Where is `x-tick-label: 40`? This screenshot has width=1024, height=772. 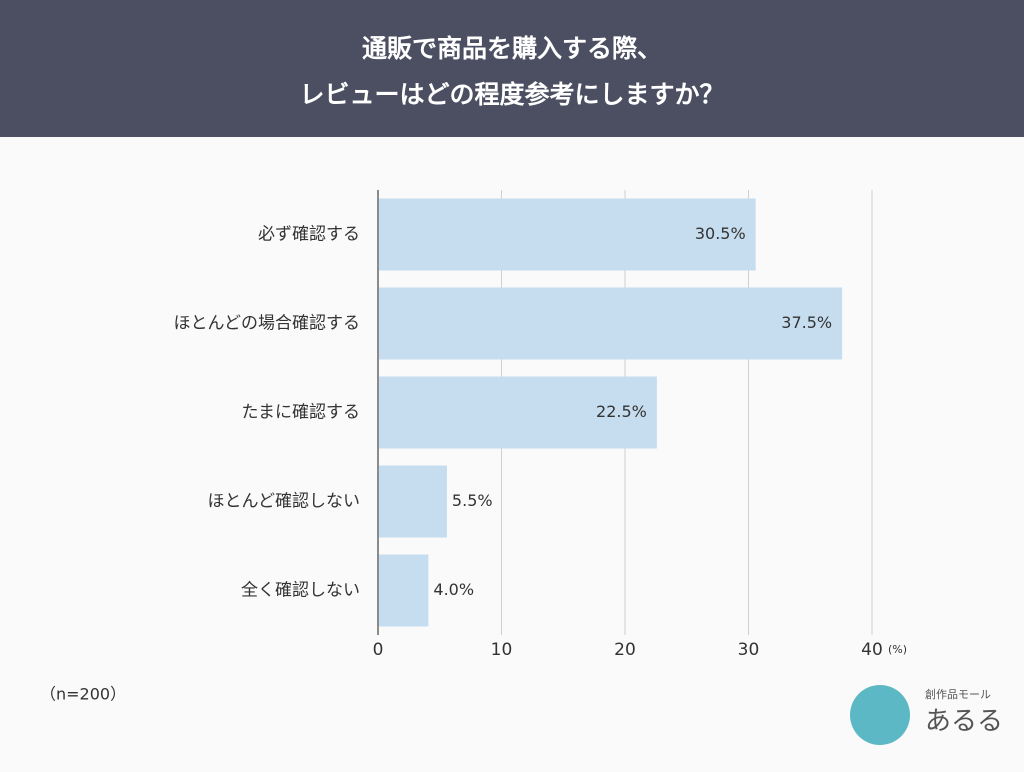 x-tick-label: 40 is located at coordinates (872, 650).